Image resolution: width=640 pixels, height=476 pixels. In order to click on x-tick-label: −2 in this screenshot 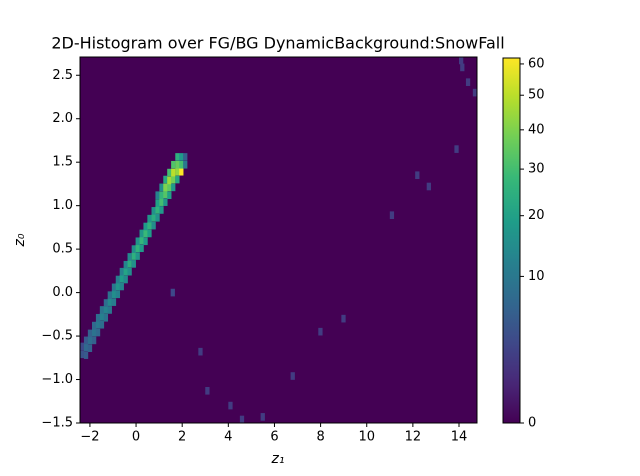, I will do `click(89, 437)`.